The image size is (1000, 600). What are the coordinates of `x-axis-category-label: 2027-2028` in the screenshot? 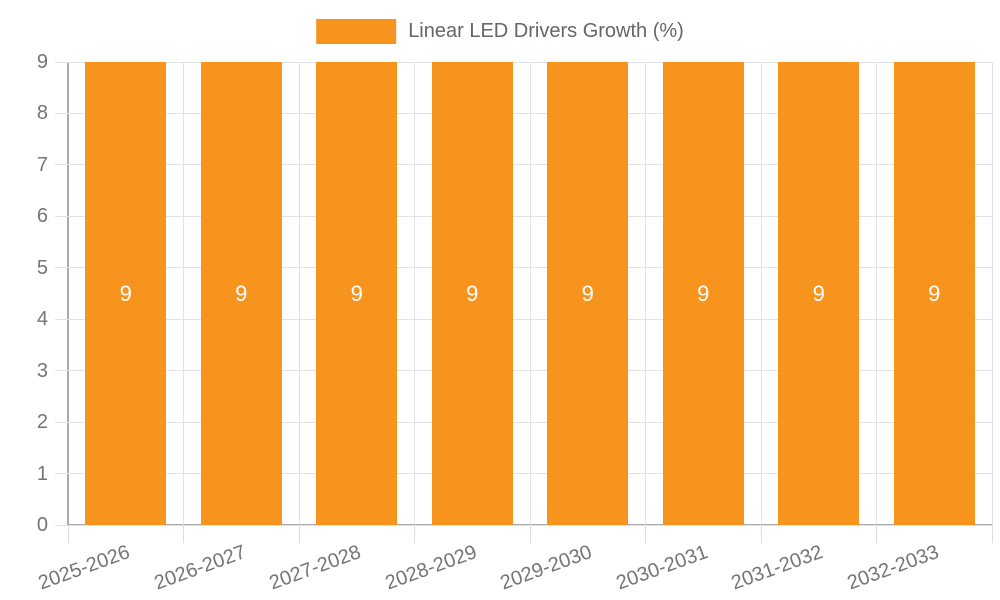 It's located at (315, 568).